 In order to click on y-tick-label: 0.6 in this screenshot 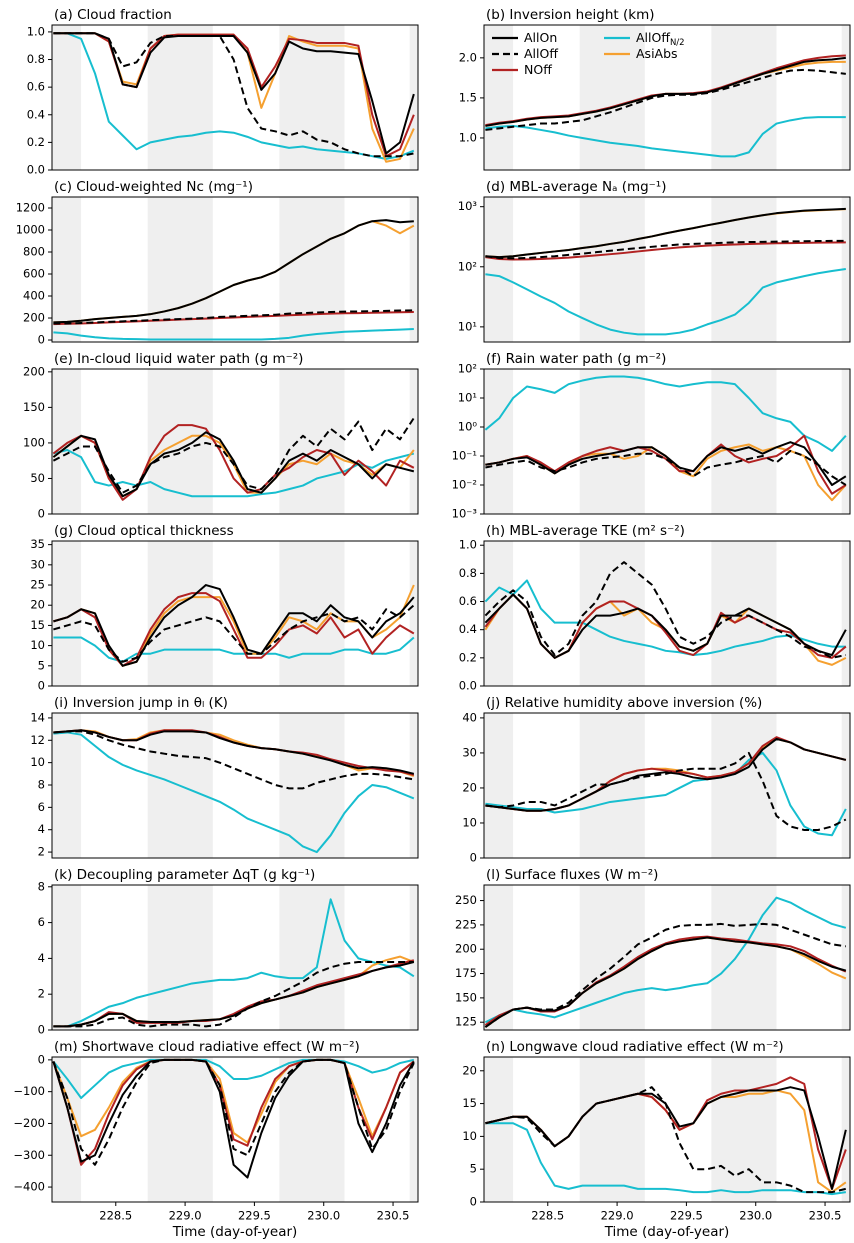, I will do `click(36, 87)`.